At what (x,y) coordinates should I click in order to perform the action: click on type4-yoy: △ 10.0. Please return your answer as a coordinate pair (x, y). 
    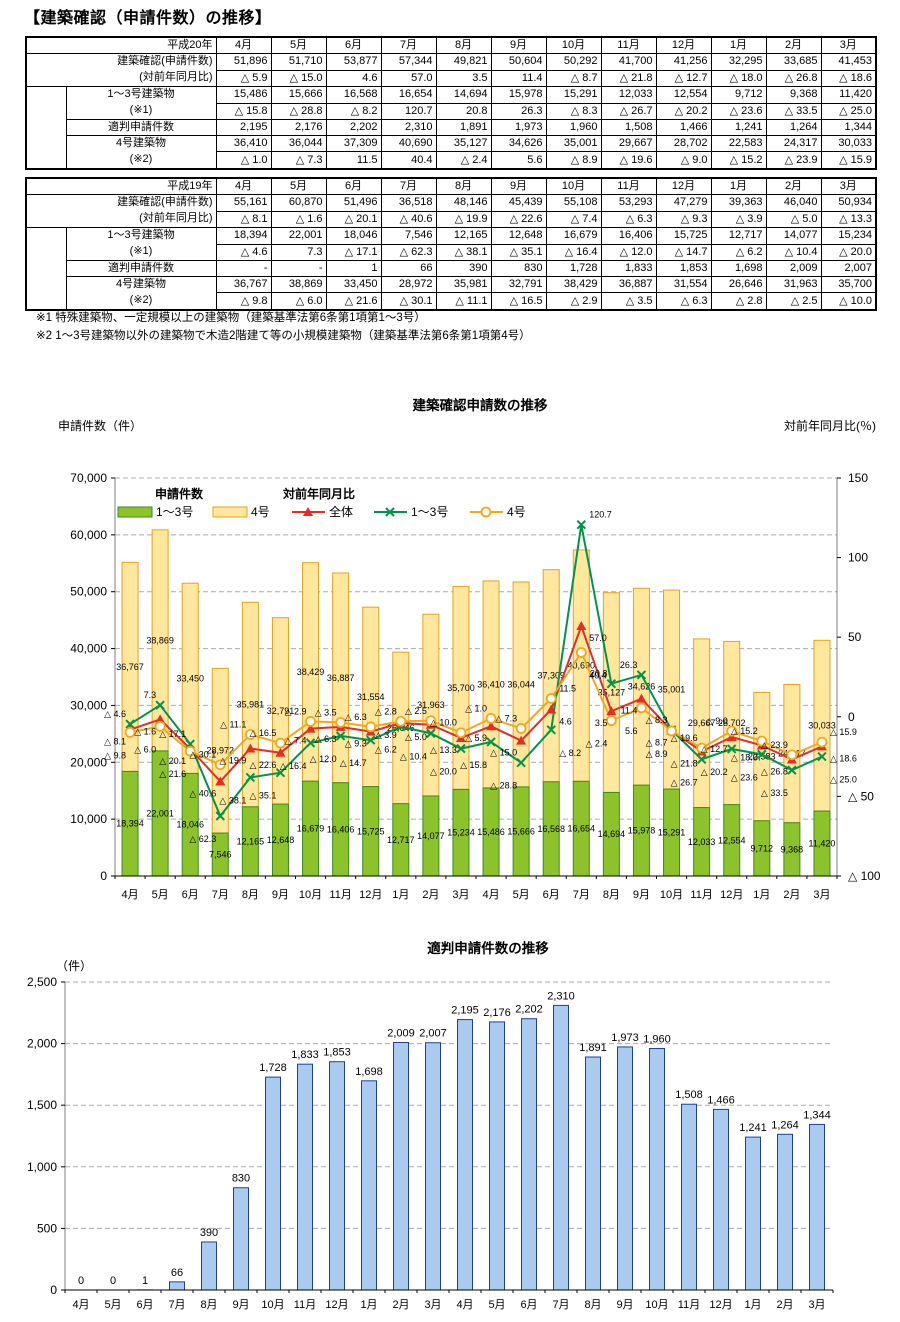
    Looking at the image, I should click on (848, 301).